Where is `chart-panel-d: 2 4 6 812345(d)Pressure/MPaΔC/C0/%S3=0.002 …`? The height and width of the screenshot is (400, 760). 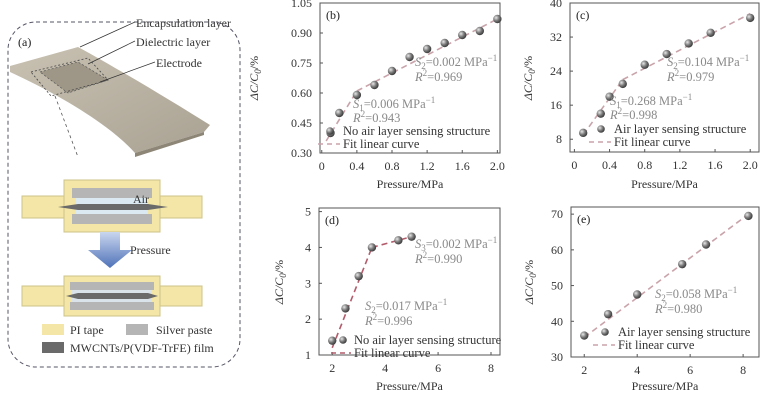 chart-panel-d: 2 4 6 812345(d)Pressure/MPaΔC/C0/%S3=0.002 … is located at coordinates (387, 299).